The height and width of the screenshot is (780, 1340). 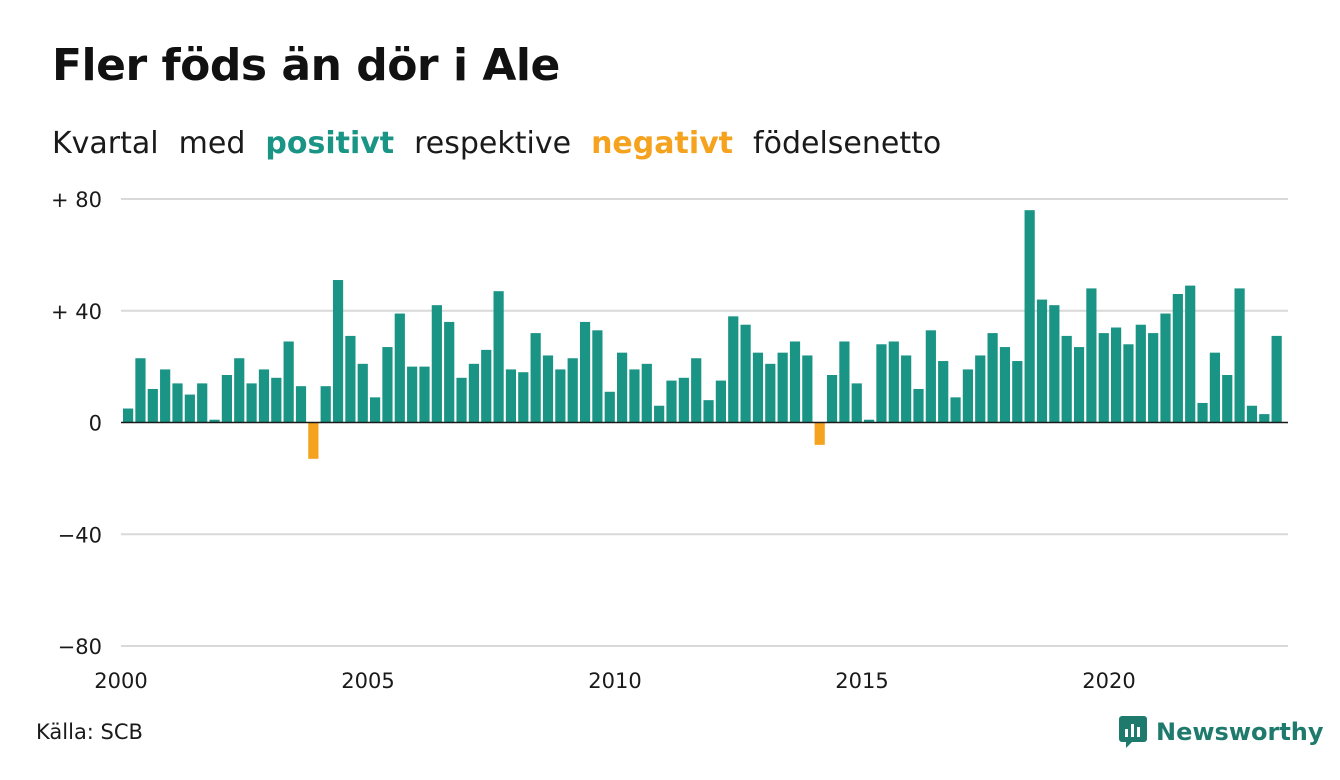 I want to click on x-tick-label: 2020, so click(x=1108, y=681).